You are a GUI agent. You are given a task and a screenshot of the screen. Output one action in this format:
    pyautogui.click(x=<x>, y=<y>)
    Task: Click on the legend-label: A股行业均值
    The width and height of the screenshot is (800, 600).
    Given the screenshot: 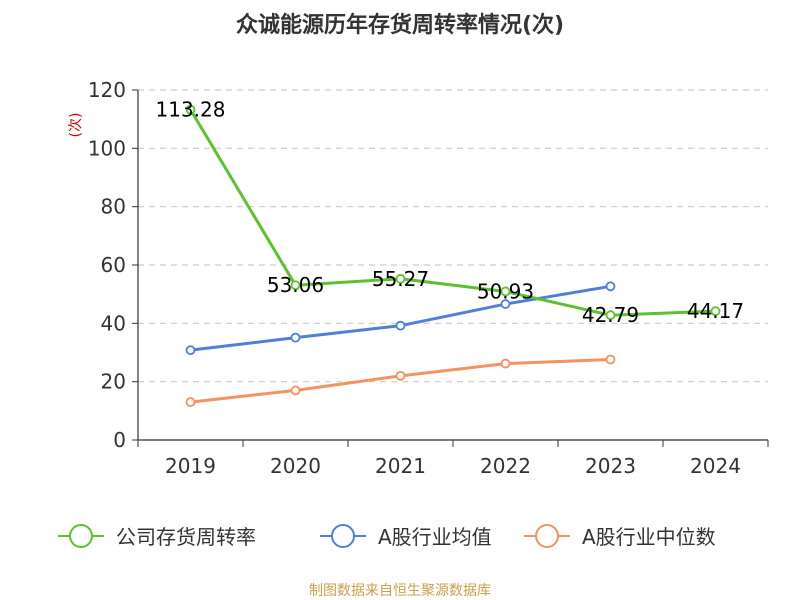 What is the action you would take?
    pyautogui.click(x=435, y=537)
    